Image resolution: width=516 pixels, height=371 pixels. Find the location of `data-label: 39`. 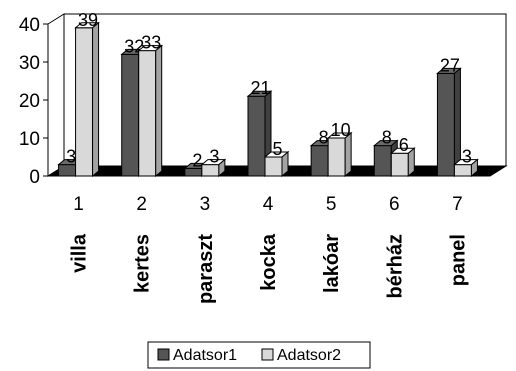

data-label: 39 is located at coordinates (88, 20).